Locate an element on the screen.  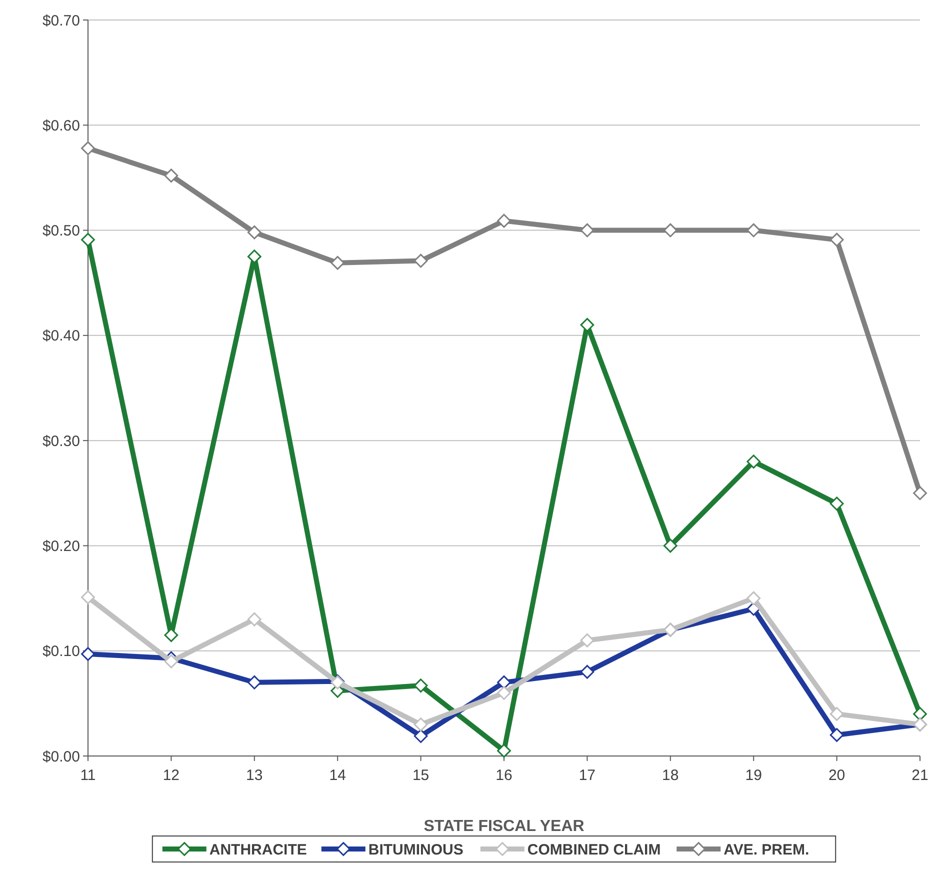
y-tick-label: $0.30 is located at coordinates (61, 441).